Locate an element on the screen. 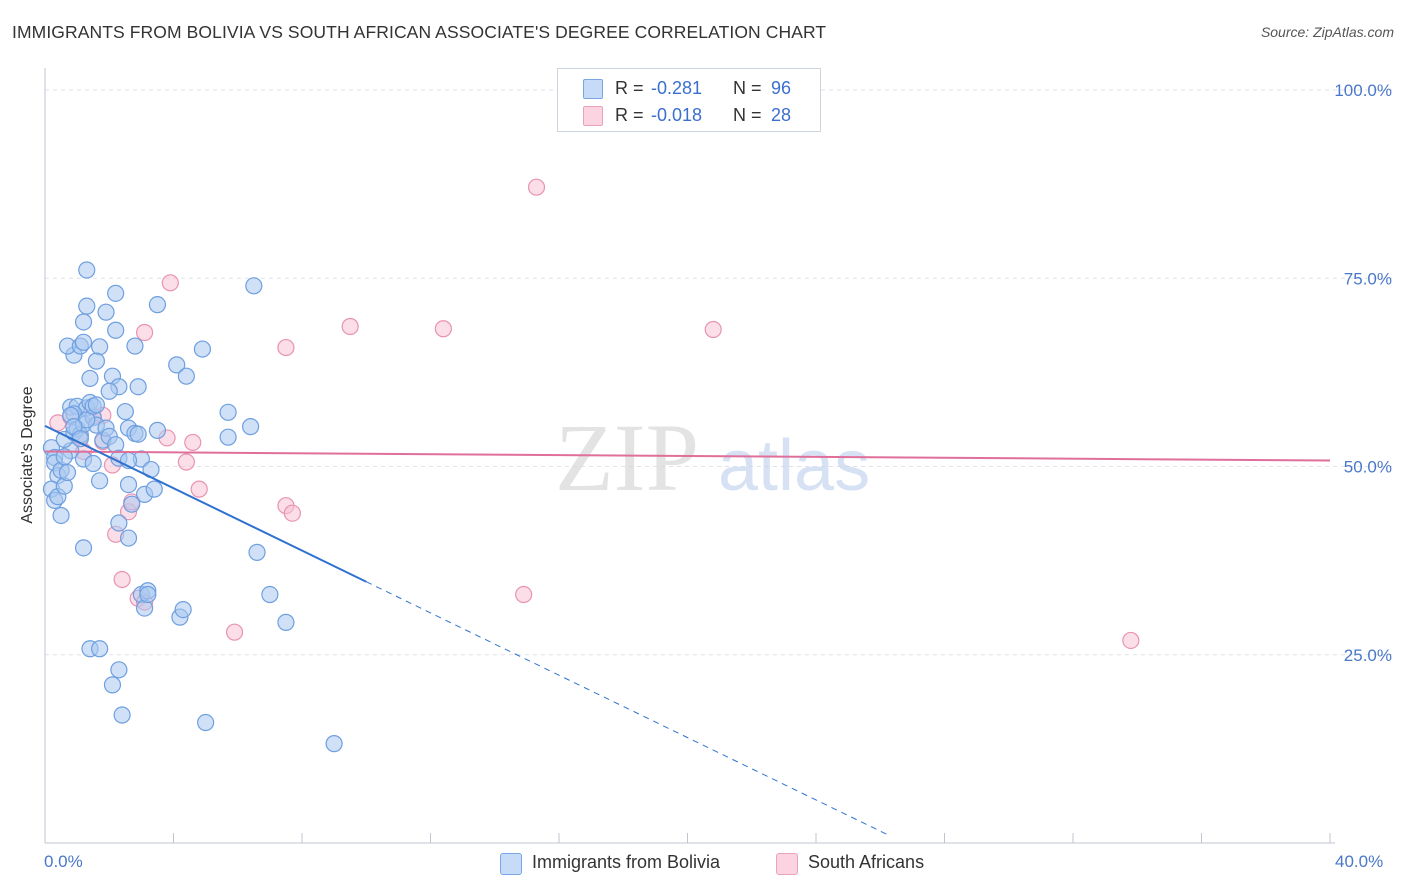  x-tick-label-max: 40.0% is located at coordinates (1359, 861).